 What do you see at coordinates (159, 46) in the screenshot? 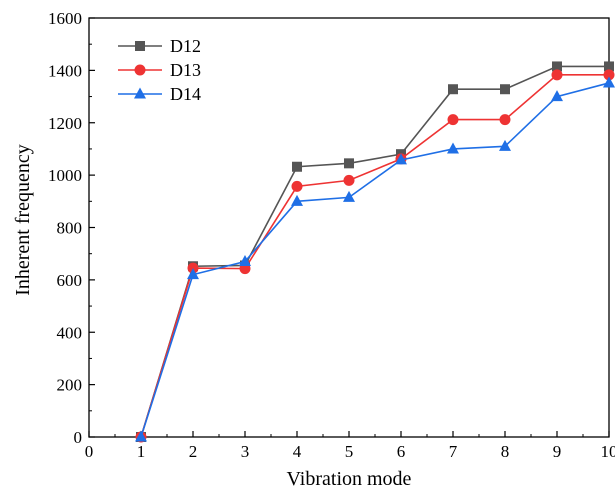
I see `legend-item: D12` at bounding box center [159, 46].